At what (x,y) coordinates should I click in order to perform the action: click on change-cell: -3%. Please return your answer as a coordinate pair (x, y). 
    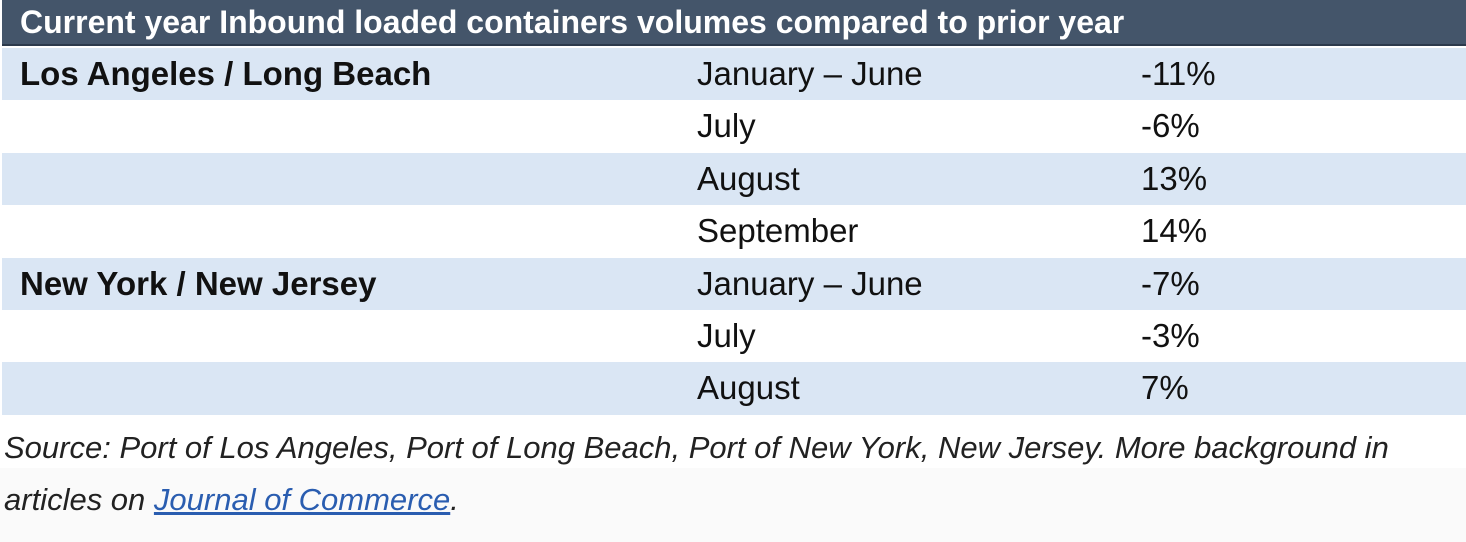
    Looking at the image, I should click on (1170, 335).